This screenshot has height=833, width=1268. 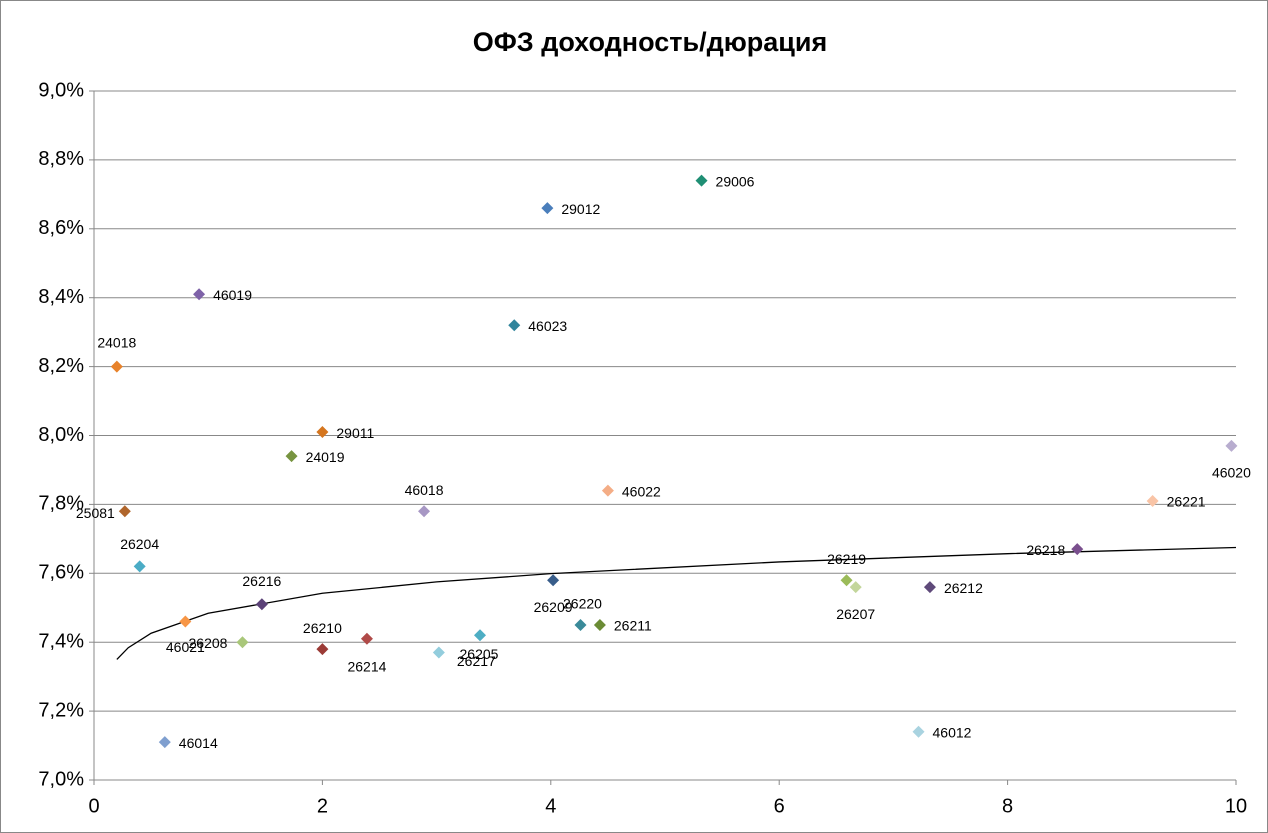 I want to click on point-label: 26204, so click(x=139, y=544).